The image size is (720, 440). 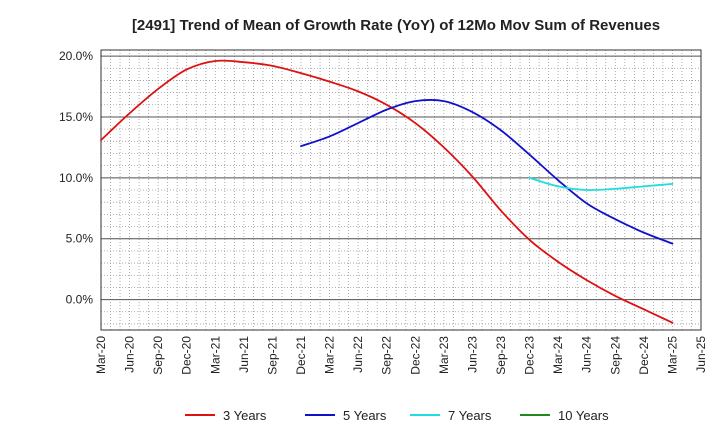 I want to click on x-tick-label: Mar-24, so click(x=558, y=355).